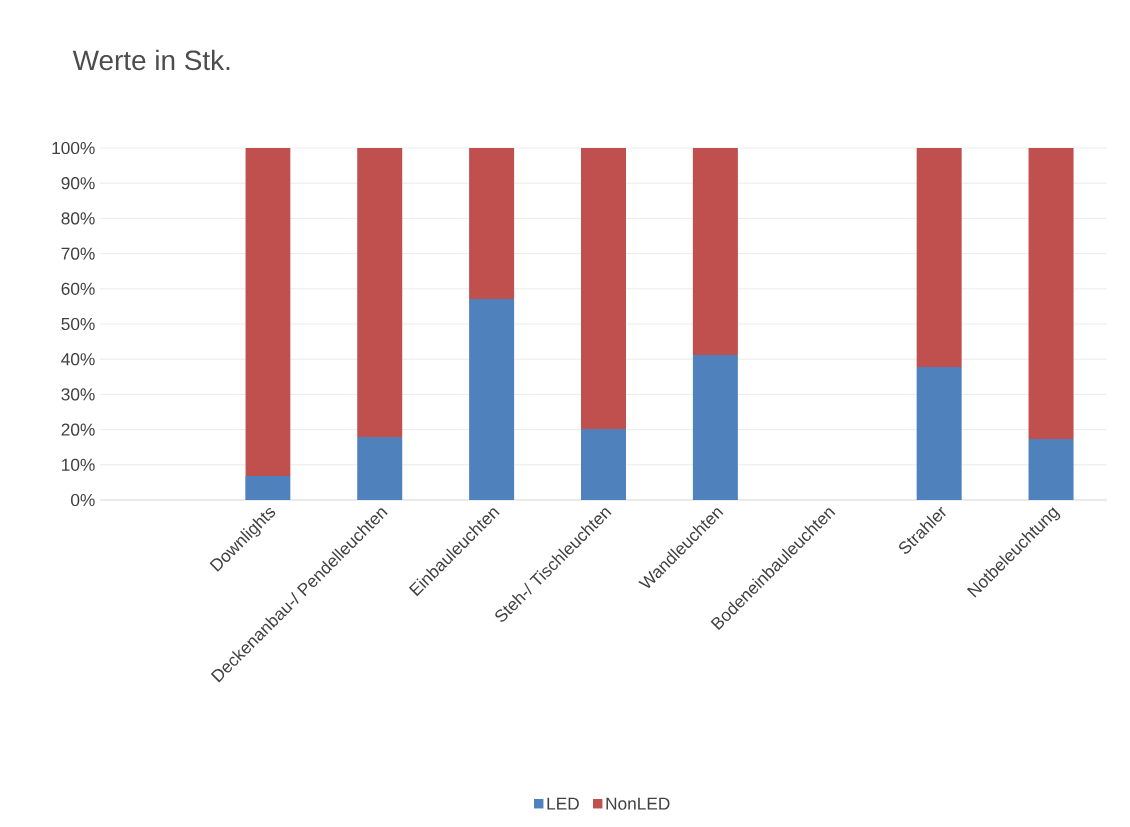  Describe the element at coordinates (78, 394) in the screenshot. I see `y-tick-label: 30%` at that location.